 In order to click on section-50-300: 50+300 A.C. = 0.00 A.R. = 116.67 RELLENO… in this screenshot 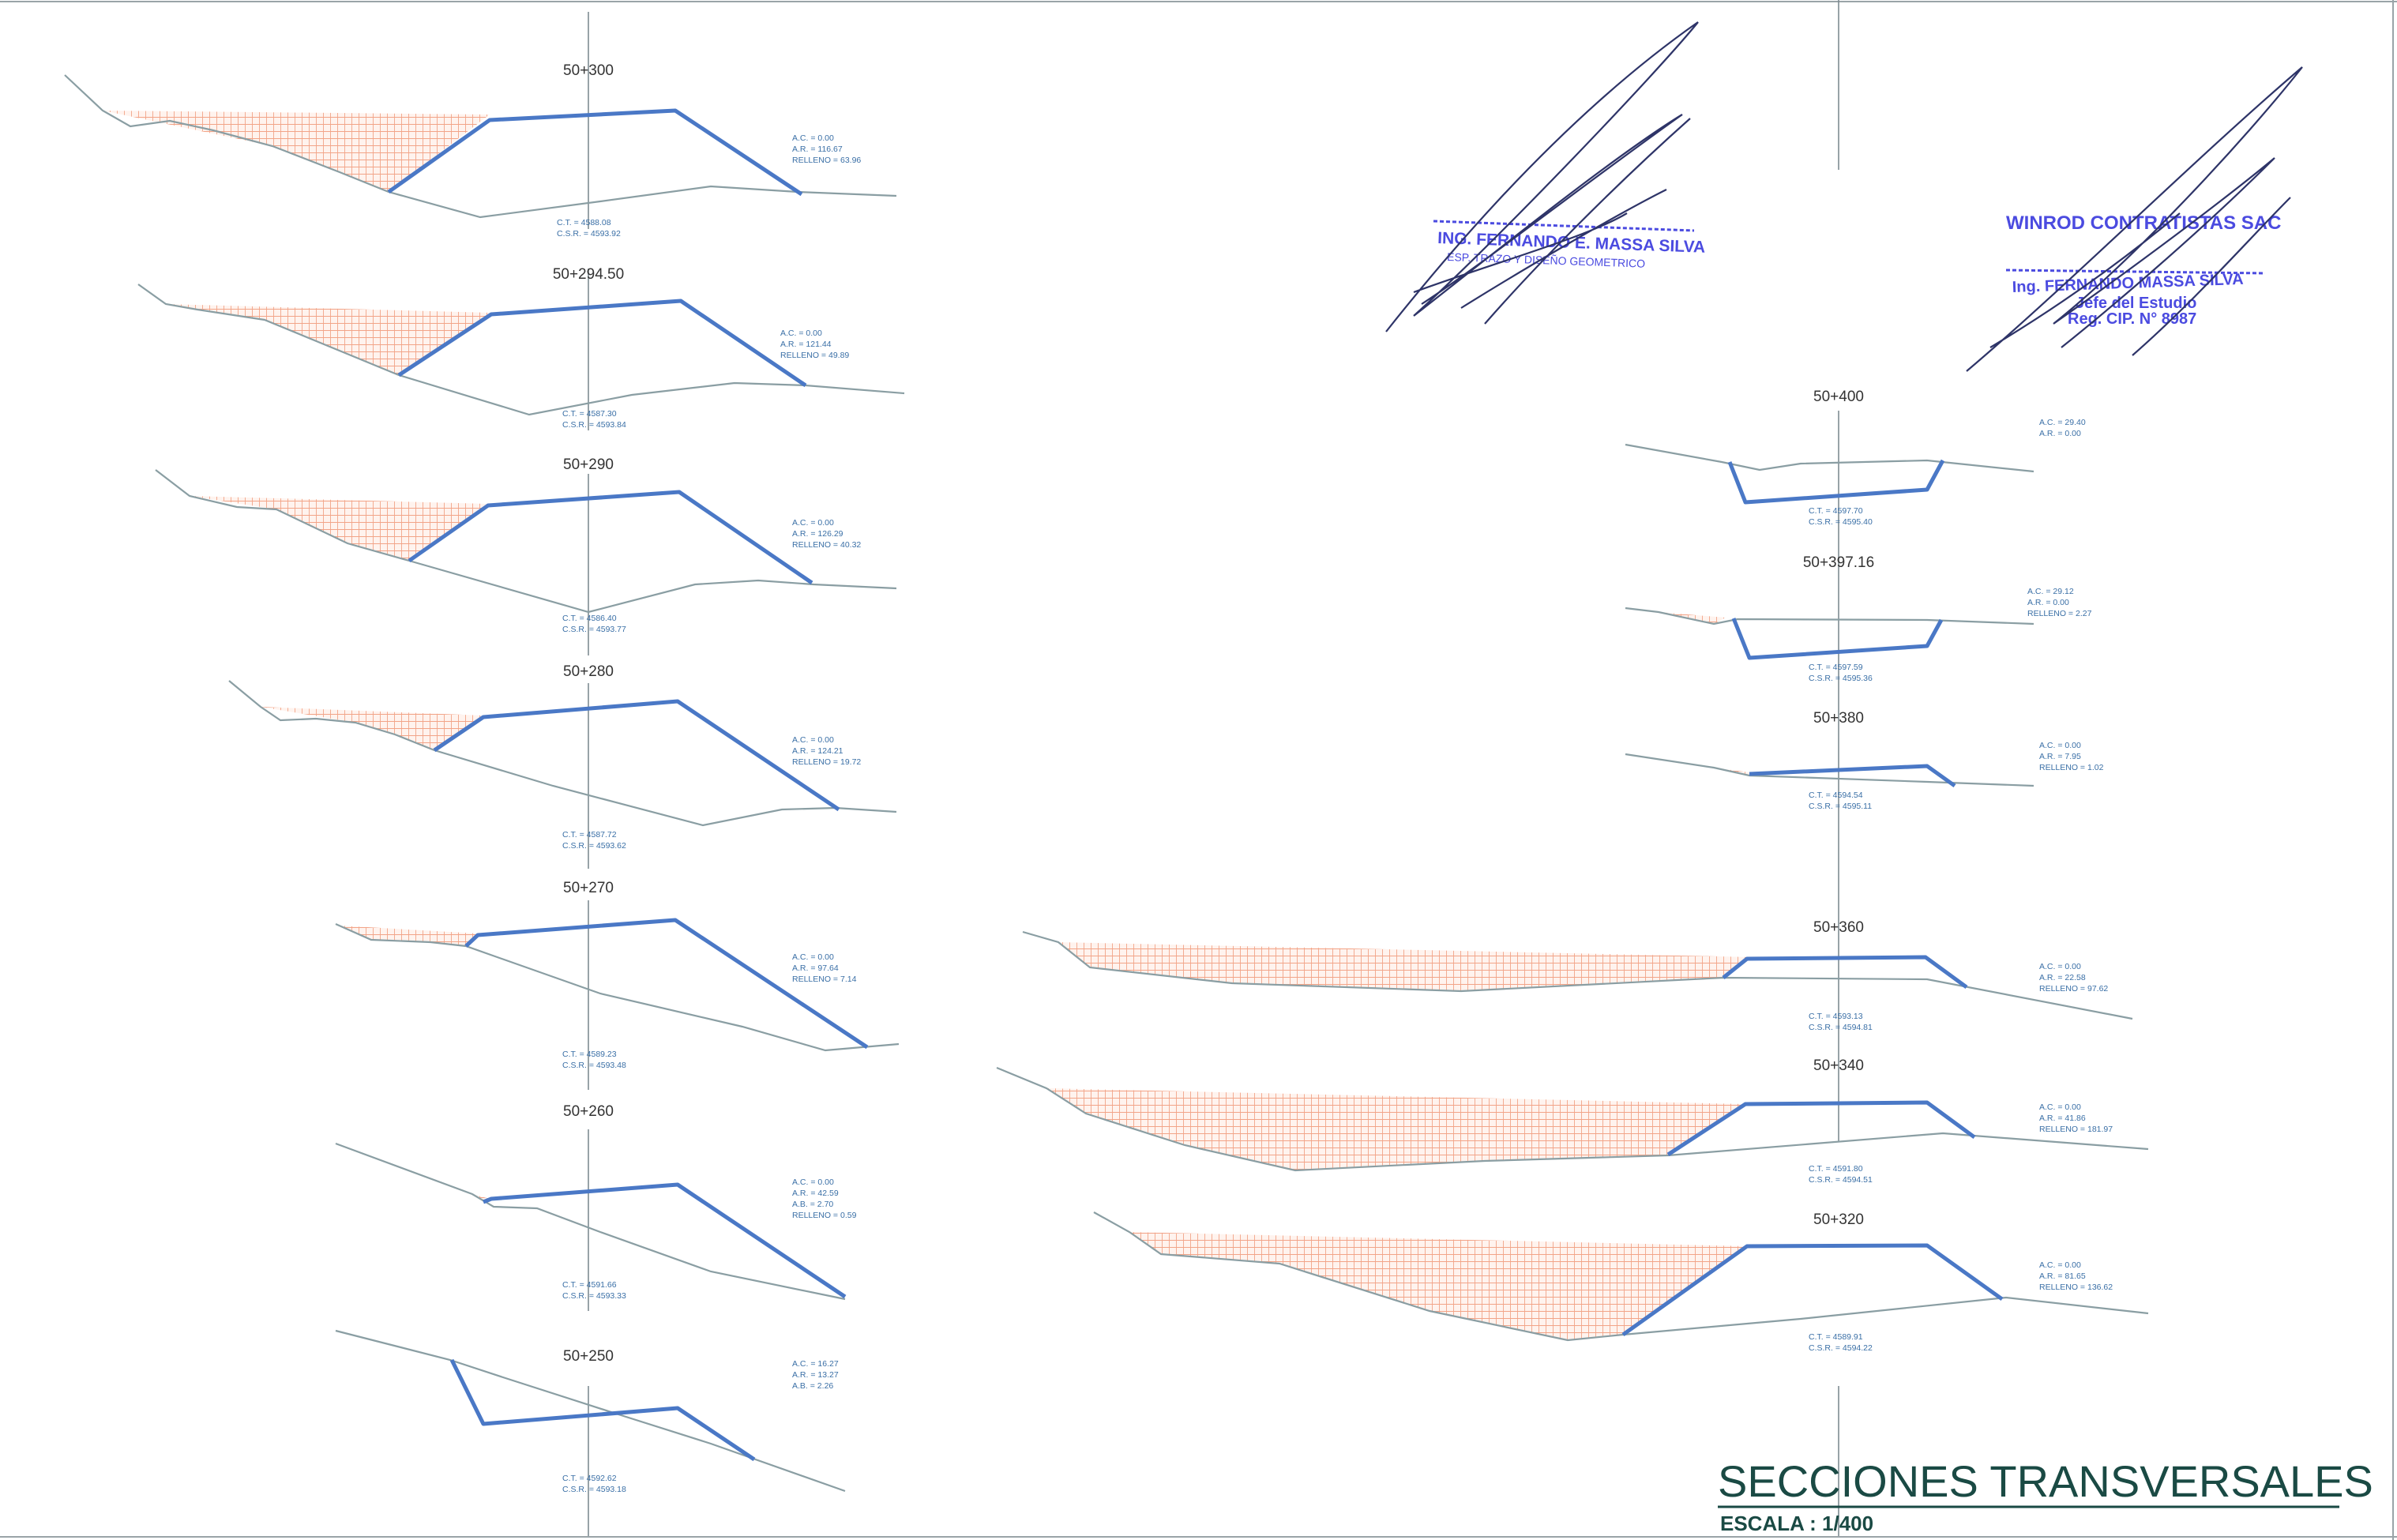, I will do `click(480, 125)`.